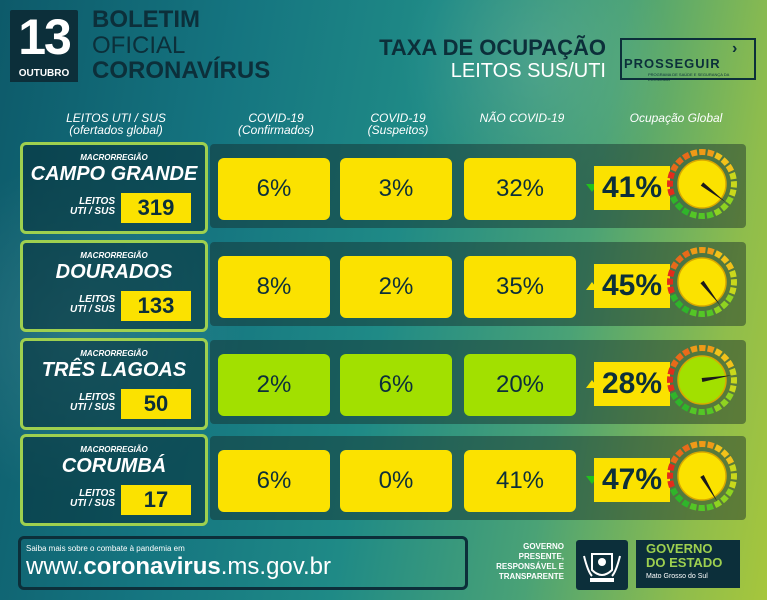  I want to click on footer-url-suffix: .ms.gov.br, so click(275, 566).